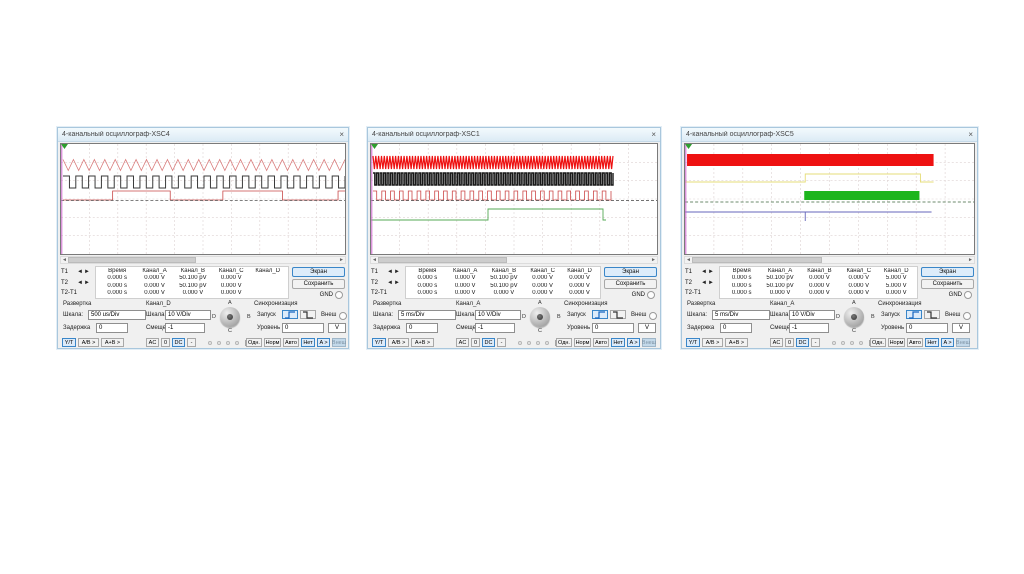 This screenshot has height=574, width=1024. What do you see at coordinates (613, 328) in the screenshot?
I see `trigger-level-input: 0` at bounding box center [613, 328].